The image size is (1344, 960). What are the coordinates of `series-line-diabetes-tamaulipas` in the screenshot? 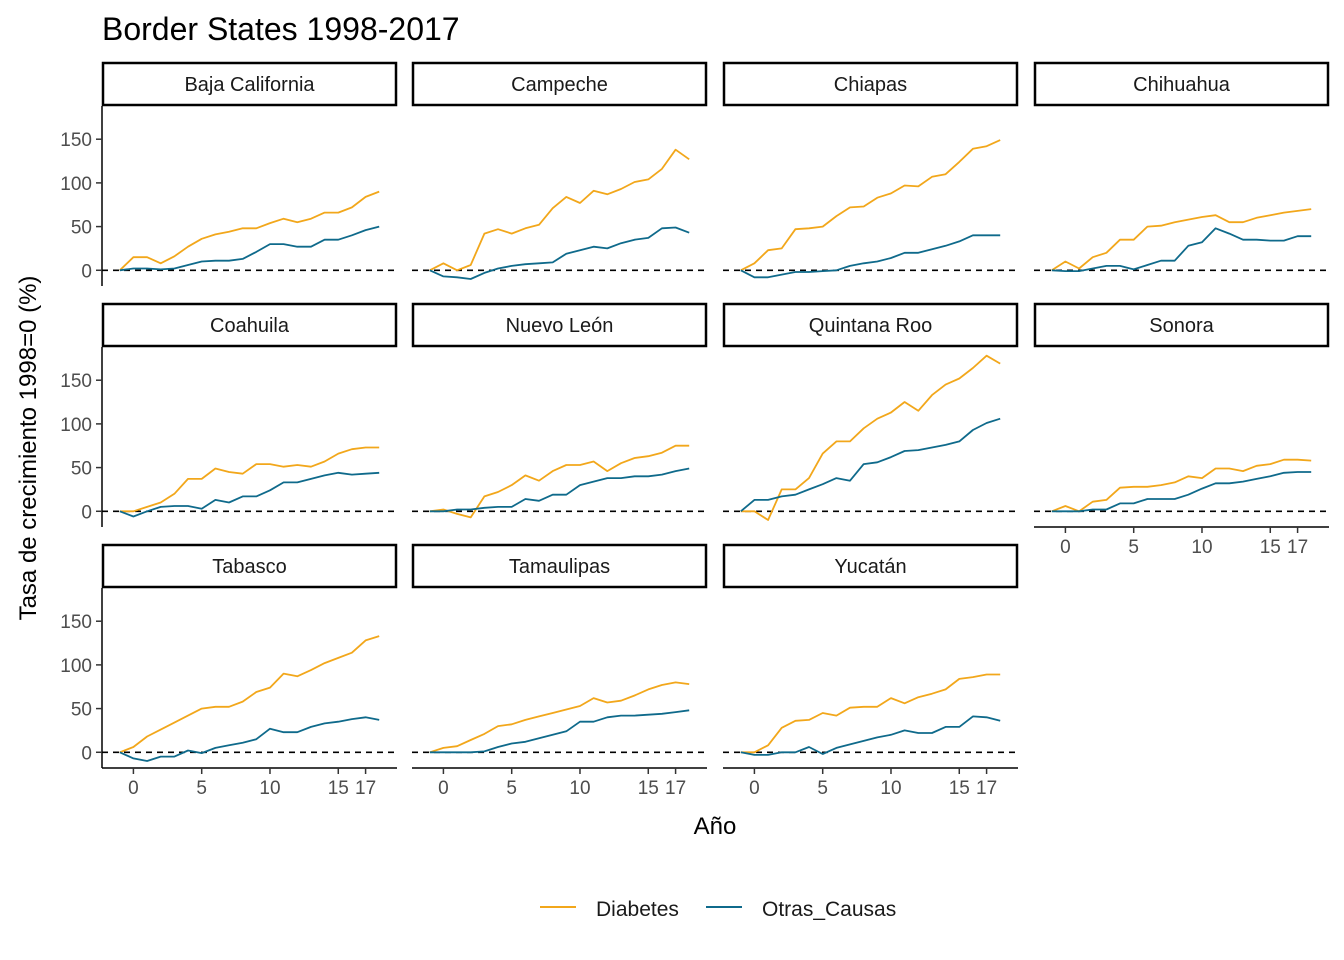 It's located at (559, 717).